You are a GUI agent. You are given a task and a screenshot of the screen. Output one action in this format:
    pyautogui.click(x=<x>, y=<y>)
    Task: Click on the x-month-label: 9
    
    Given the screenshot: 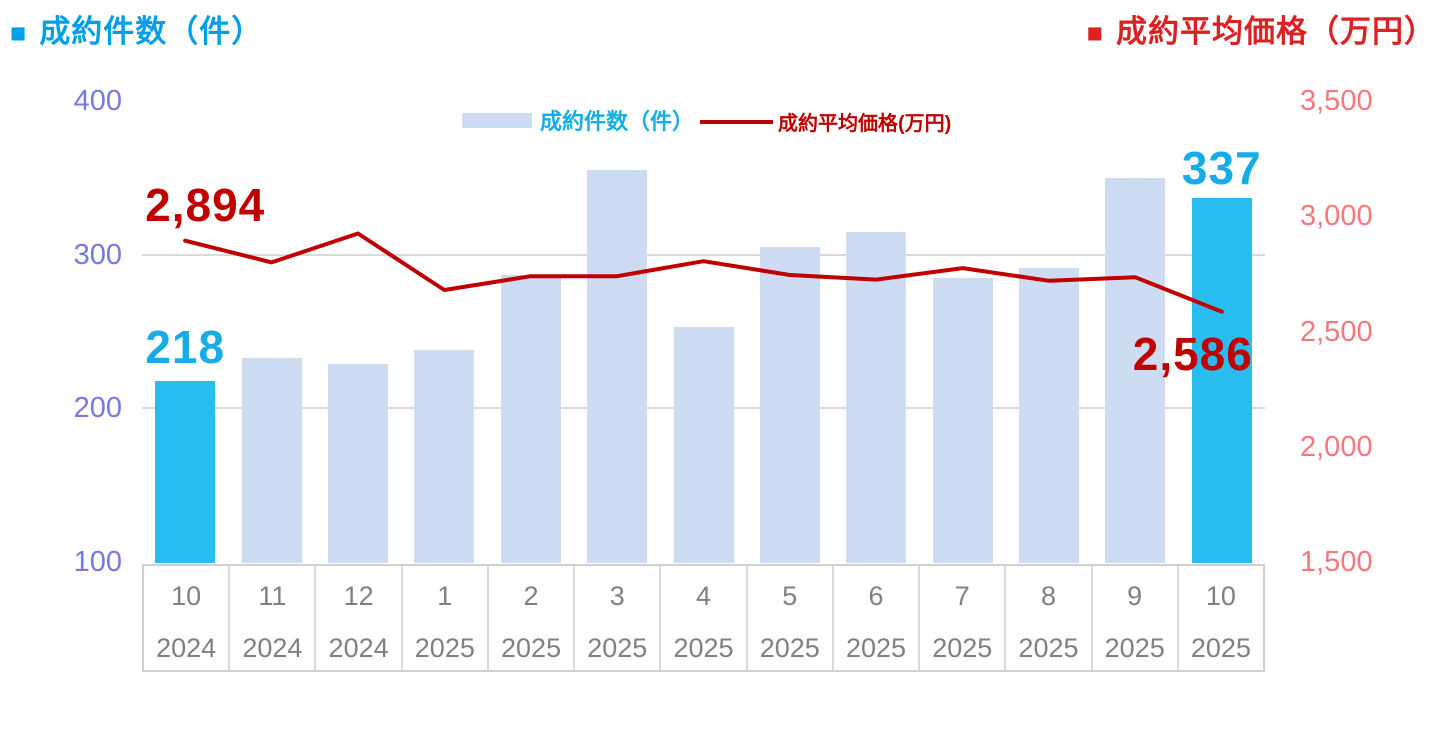 What is the action you would take?
    pyautogui.click(x=1135, y=596)
    